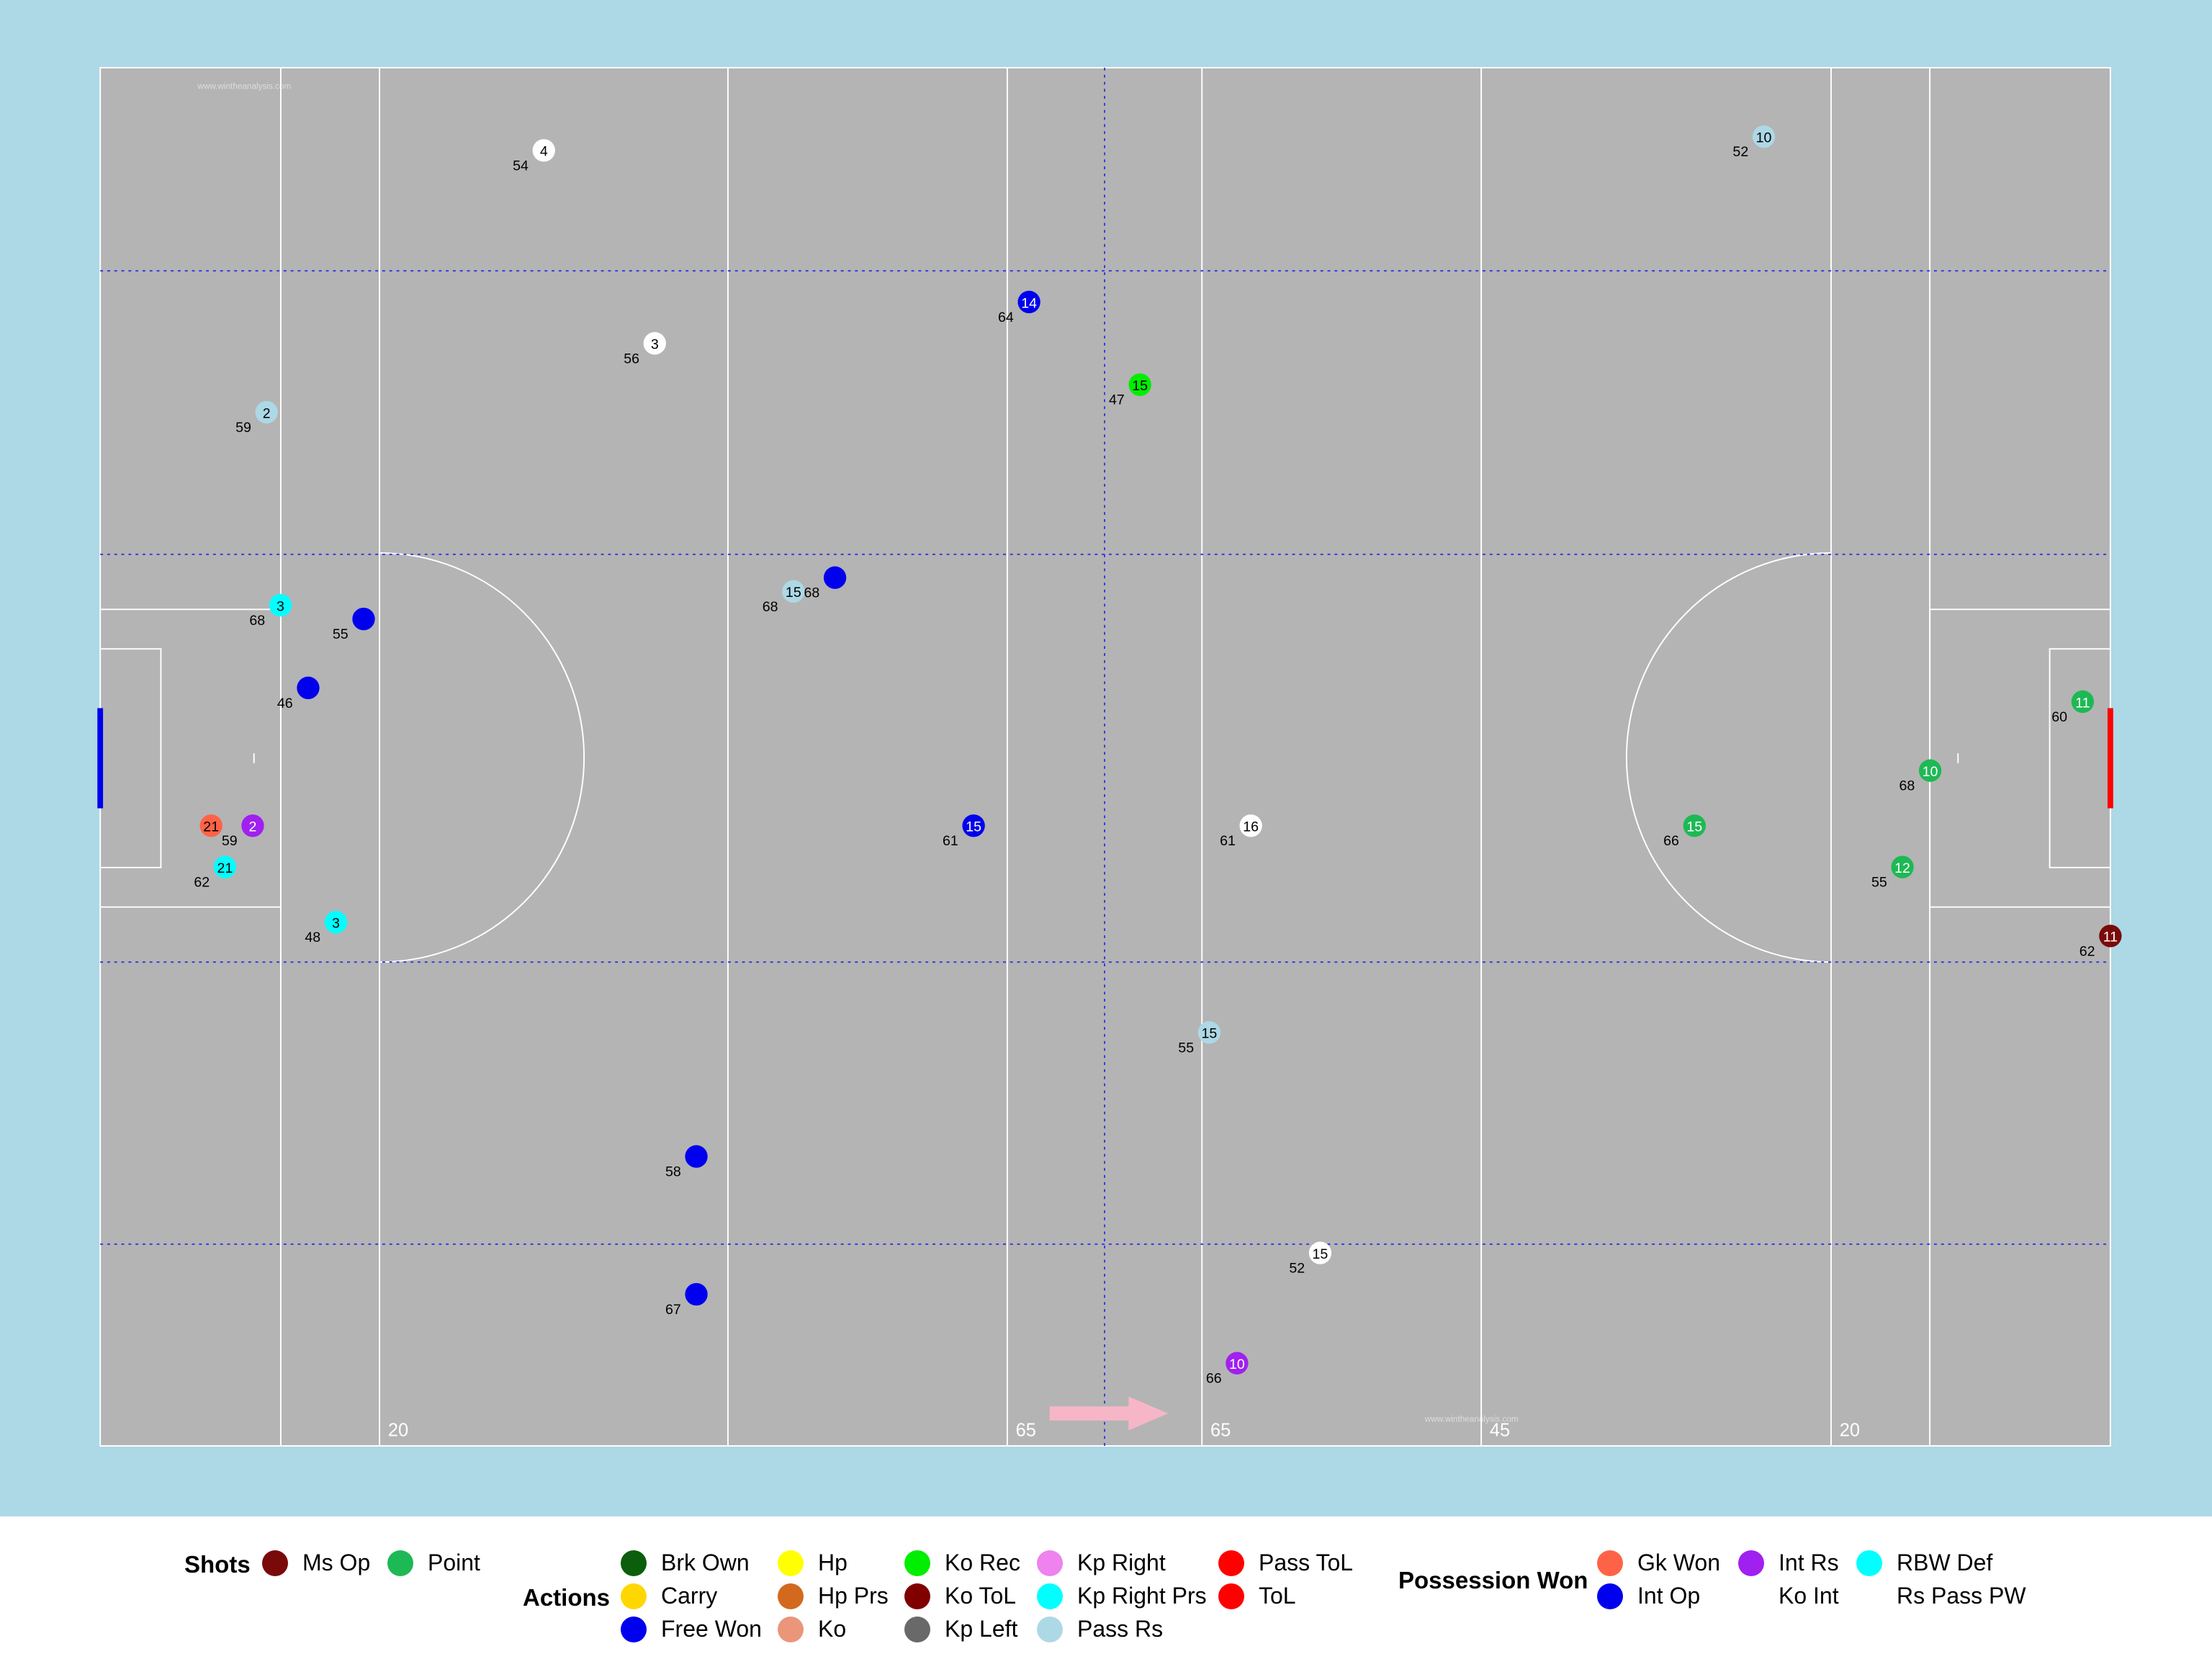  Describe the element at coordinates (1257, 1596) in the screenshot. I see `legend-tol: ToL` at that location.